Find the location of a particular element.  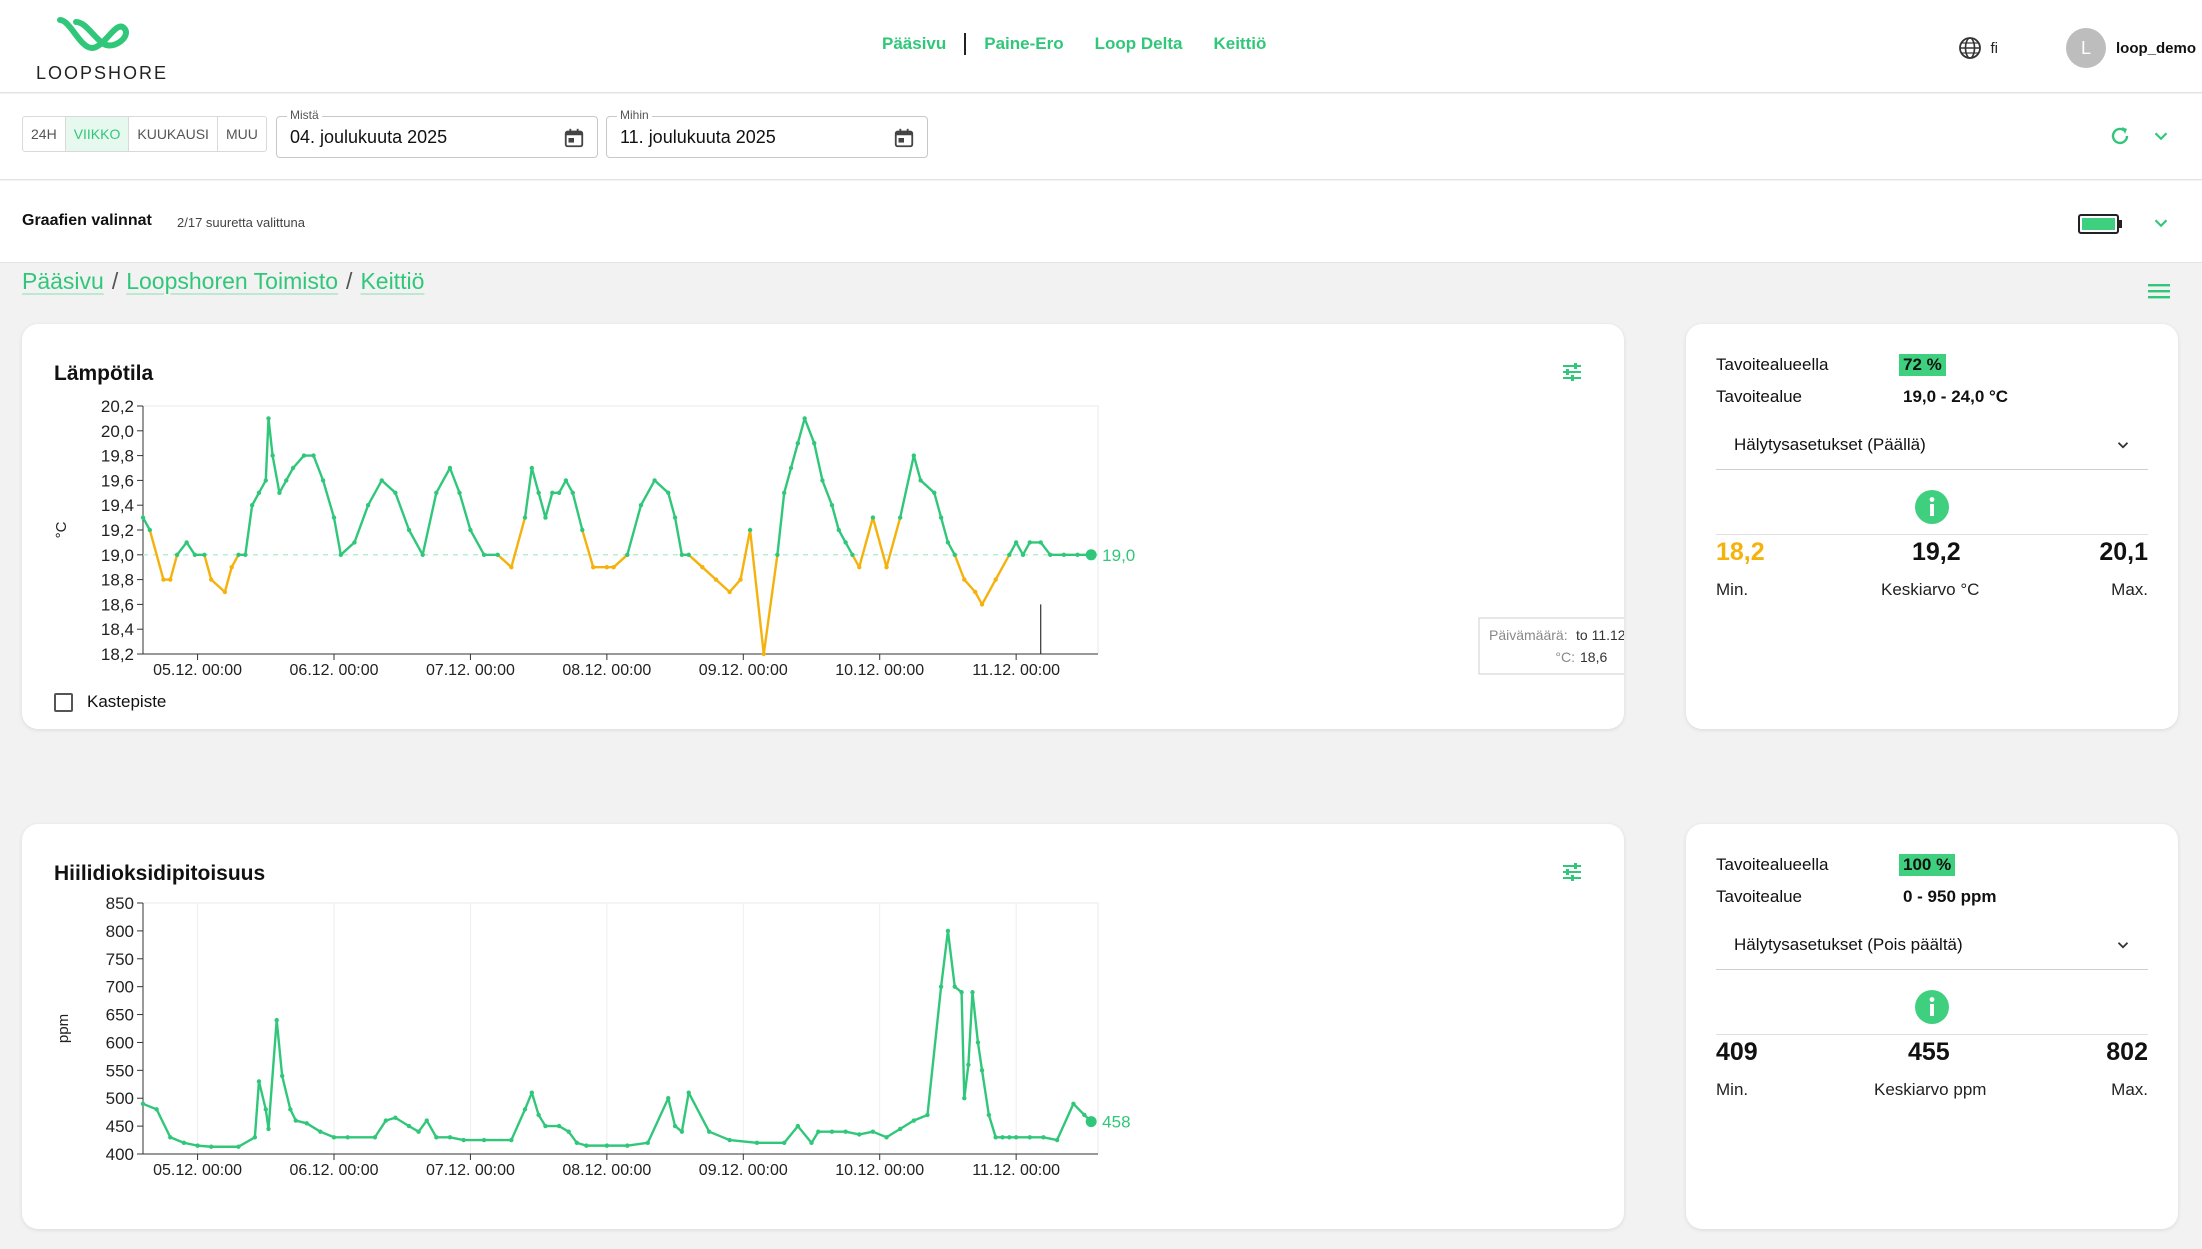

username: loop_demo is located at coordinates (2155, 48).